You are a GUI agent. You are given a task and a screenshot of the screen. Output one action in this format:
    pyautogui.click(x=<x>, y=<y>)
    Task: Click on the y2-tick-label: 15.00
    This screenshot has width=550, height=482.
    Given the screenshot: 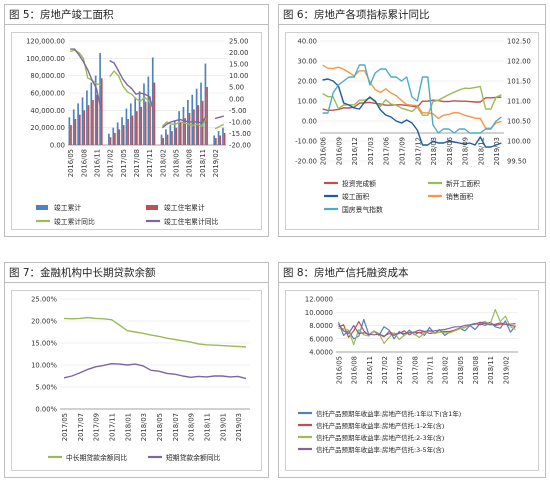 What is the action you would take?
    pyautogui.click(x=238, y=65)
    